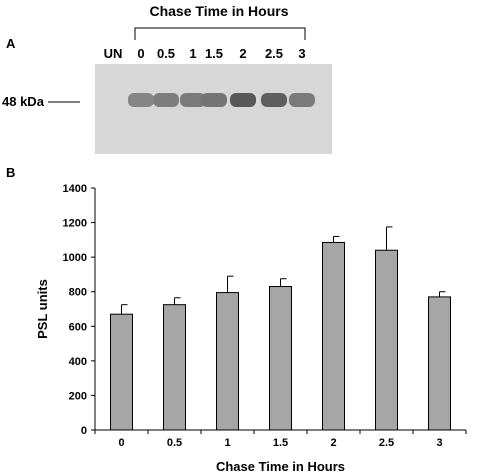 Image resolution: width=489 pixels, height=476 pixels. I want to click on marker-label: 48 kDa, so click(23, 101).